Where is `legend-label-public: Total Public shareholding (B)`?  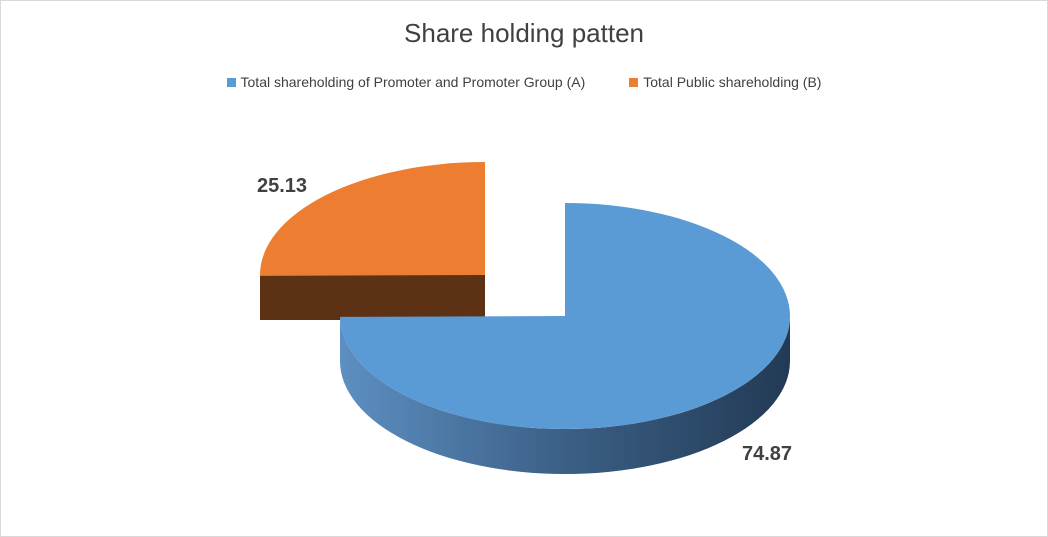 legend-label-public: Total Public shareholding (B) is located at coordinates (732, 82).